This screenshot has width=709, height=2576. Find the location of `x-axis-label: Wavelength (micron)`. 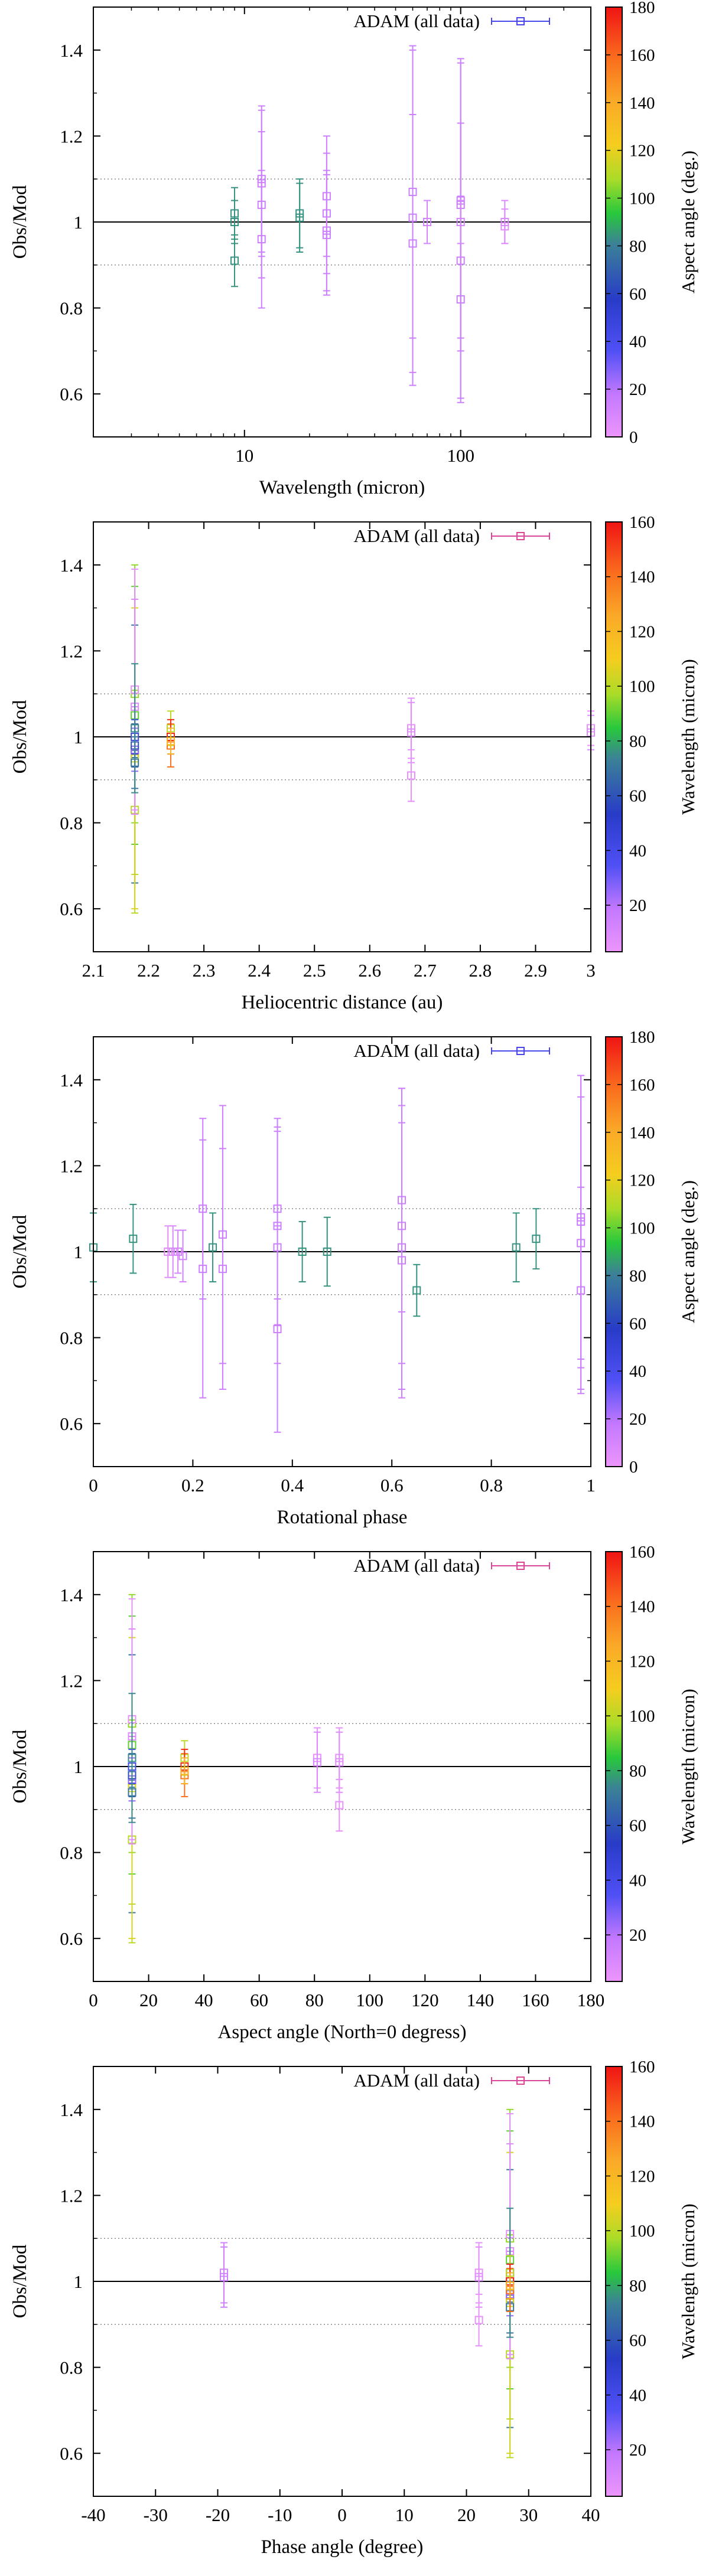

x-axis-label: Wavelength (micron) is located at coordinates (342, 487).